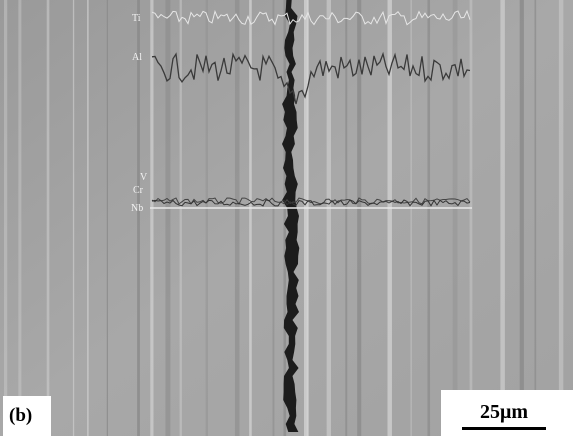 This screenshot has height=436, width=573. I want to click on al-trace, so click(311, 78).